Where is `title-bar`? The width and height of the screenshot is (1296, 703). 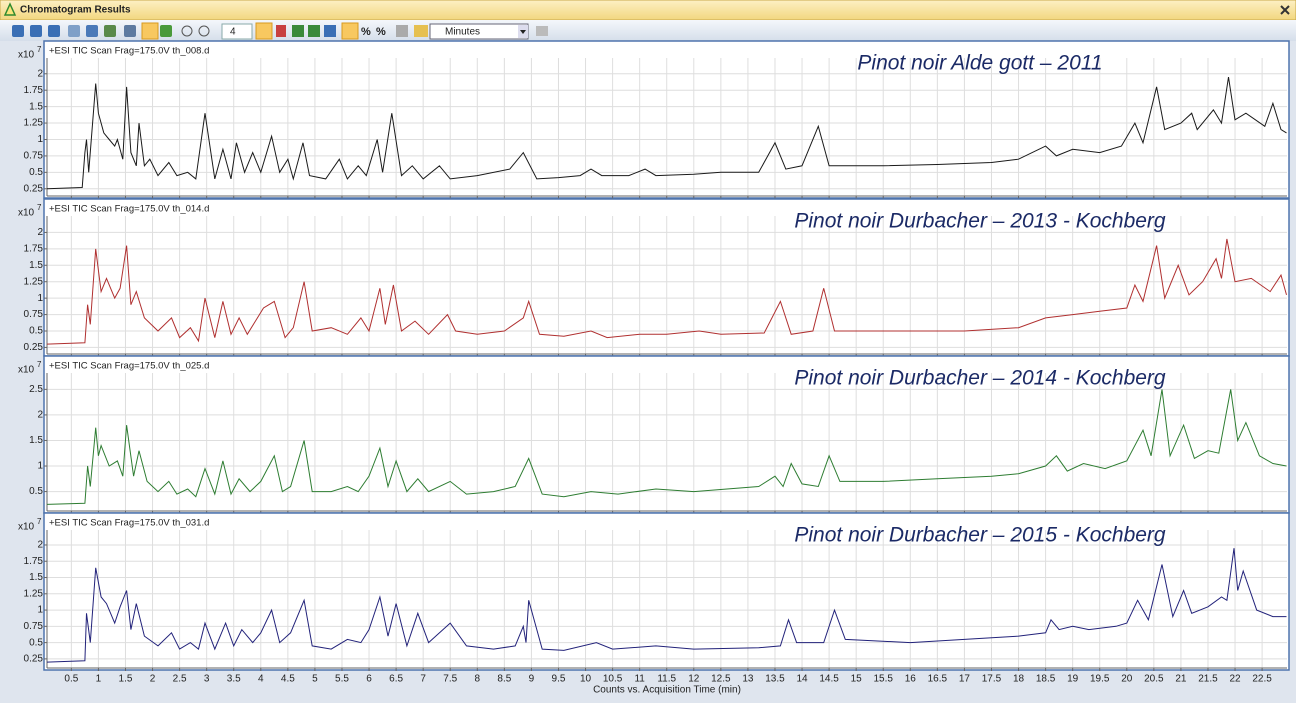
title-bar is located at coordinates (648, 10).